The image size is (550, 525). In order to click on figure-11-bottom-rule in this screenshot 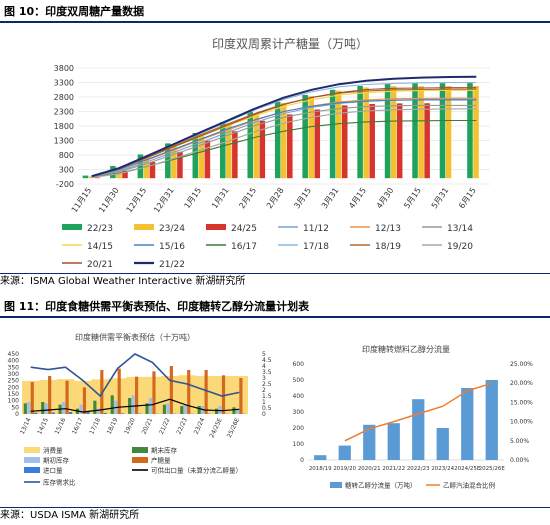, I will do `click(275, 507)`.